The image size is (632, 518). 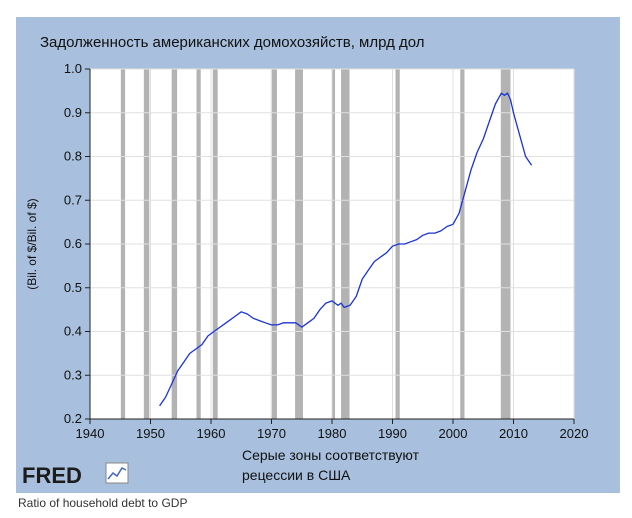 What do you see at coordinates (73, 243) in the screenshot?
I see `y-tick-label-4: 0.6` at bounding box center [73, 243].